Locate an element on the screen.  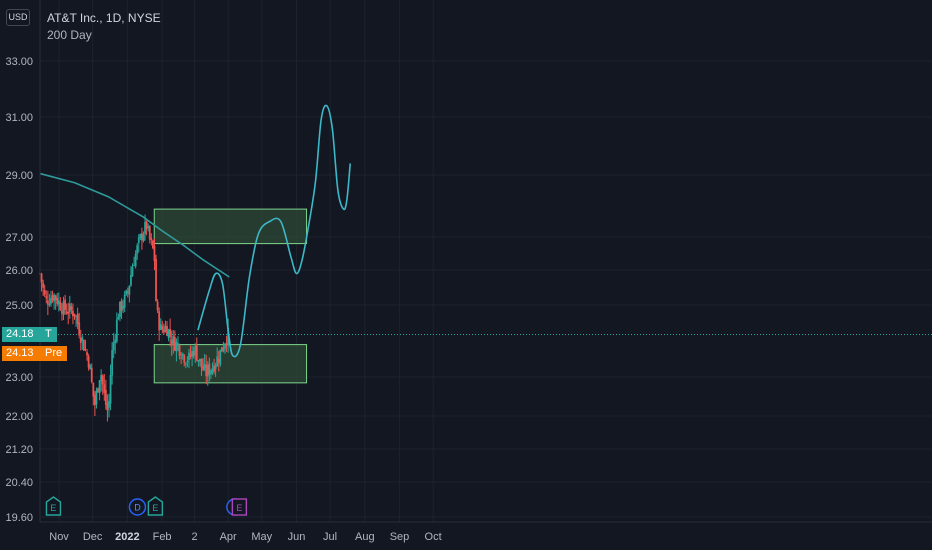
symbol-title: AT&T Inc., 1D, NYSE is located at coordinates (104, 18).